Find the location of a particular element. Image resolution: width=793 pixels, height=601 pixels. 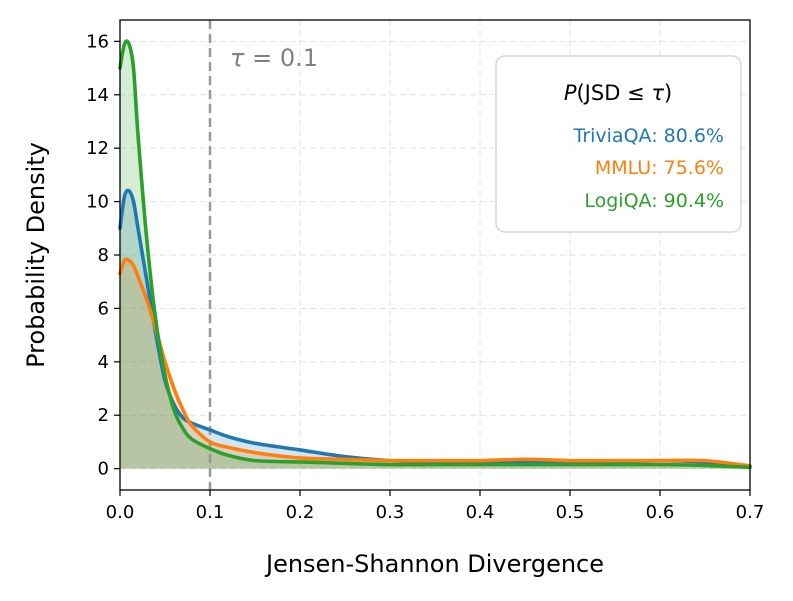

x-tick-label-3: 0.3 is located at coordinates (390, 512).